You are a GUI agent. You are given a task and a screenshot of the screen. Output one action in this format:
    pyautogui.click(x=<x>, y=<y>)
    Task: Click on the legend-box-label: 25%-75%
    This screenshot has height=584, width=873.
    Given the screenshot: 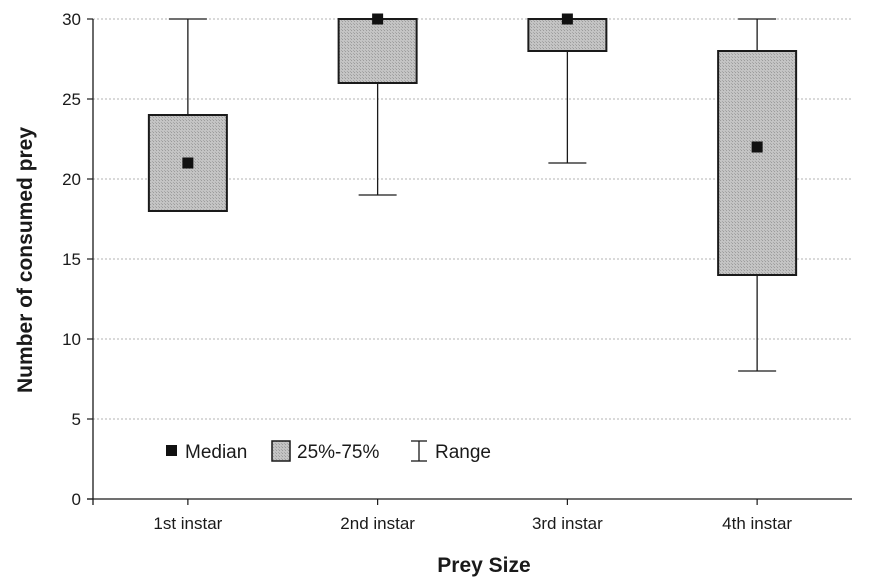 What is the action you would take?
    pyautogui.click(x=338, y=452)
    